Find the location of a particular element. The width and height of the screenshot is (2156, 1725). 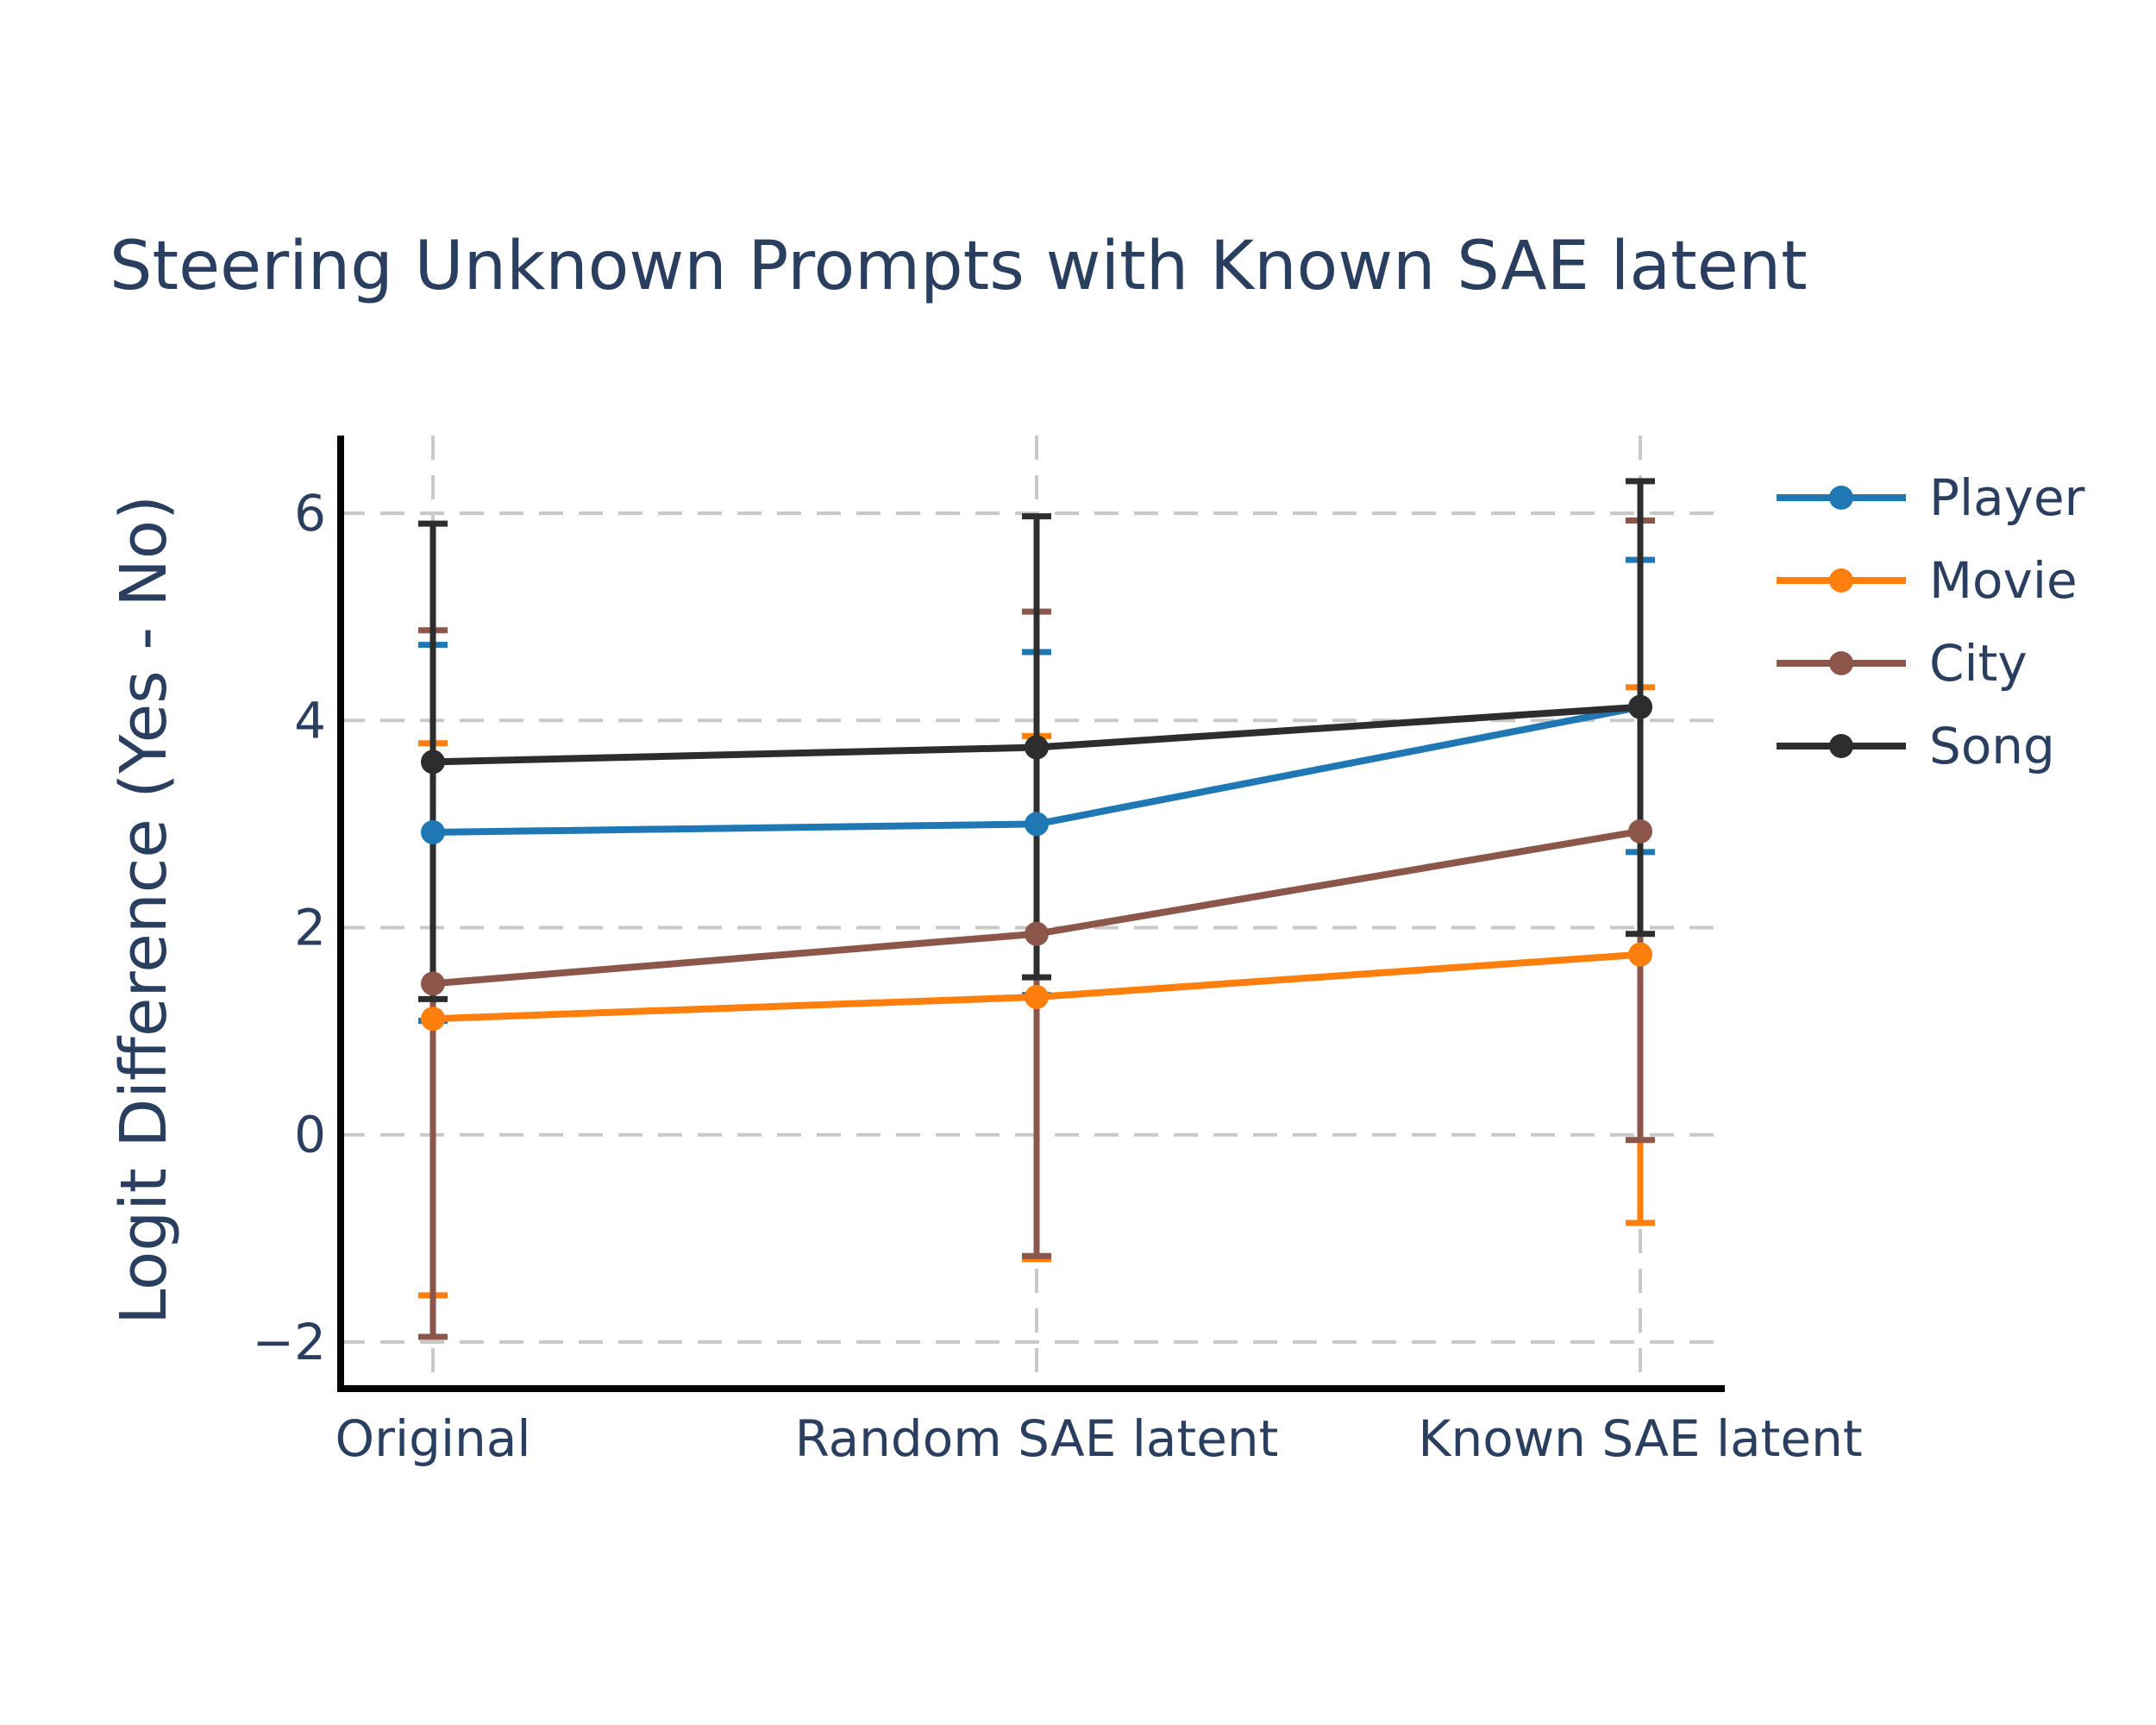

x-tick-label: Original is located at coordinates (433, 1438).